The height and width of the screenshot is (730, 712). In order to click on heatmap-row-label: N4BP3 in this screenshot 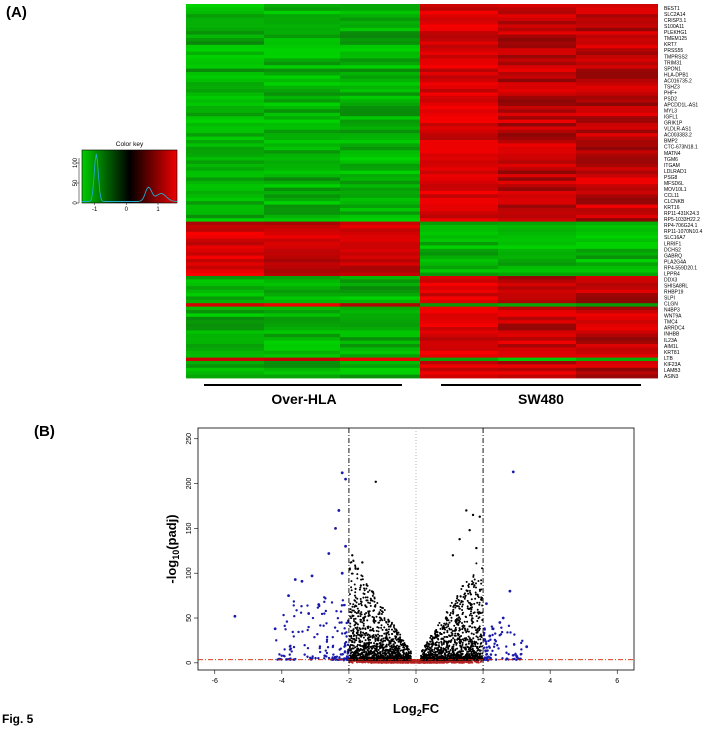, I will do `click(672, 311)`.